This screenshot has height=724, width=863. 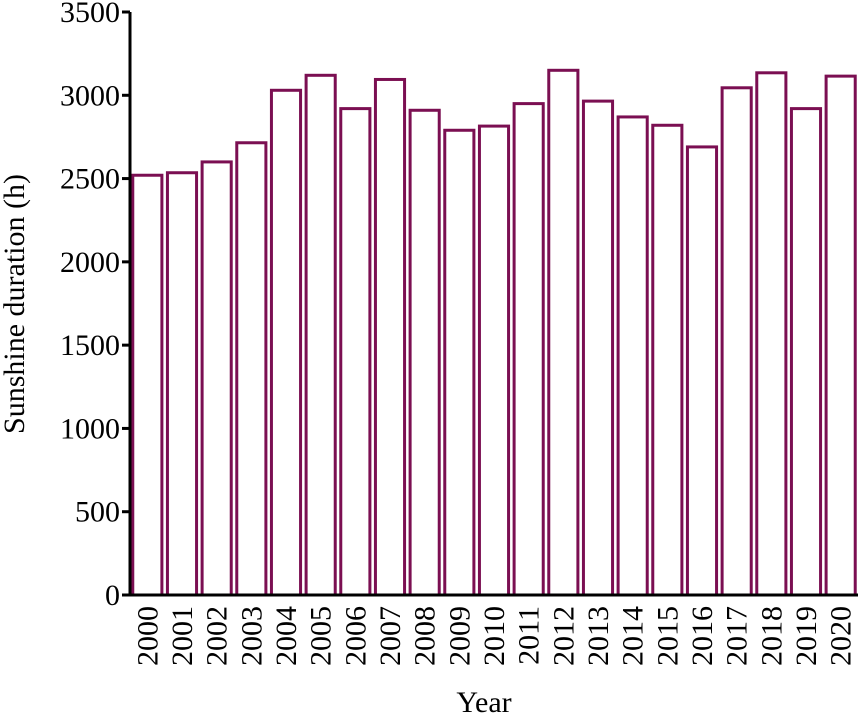 I want to click on x-tick-label: 2004, so click(x=286, y=636).